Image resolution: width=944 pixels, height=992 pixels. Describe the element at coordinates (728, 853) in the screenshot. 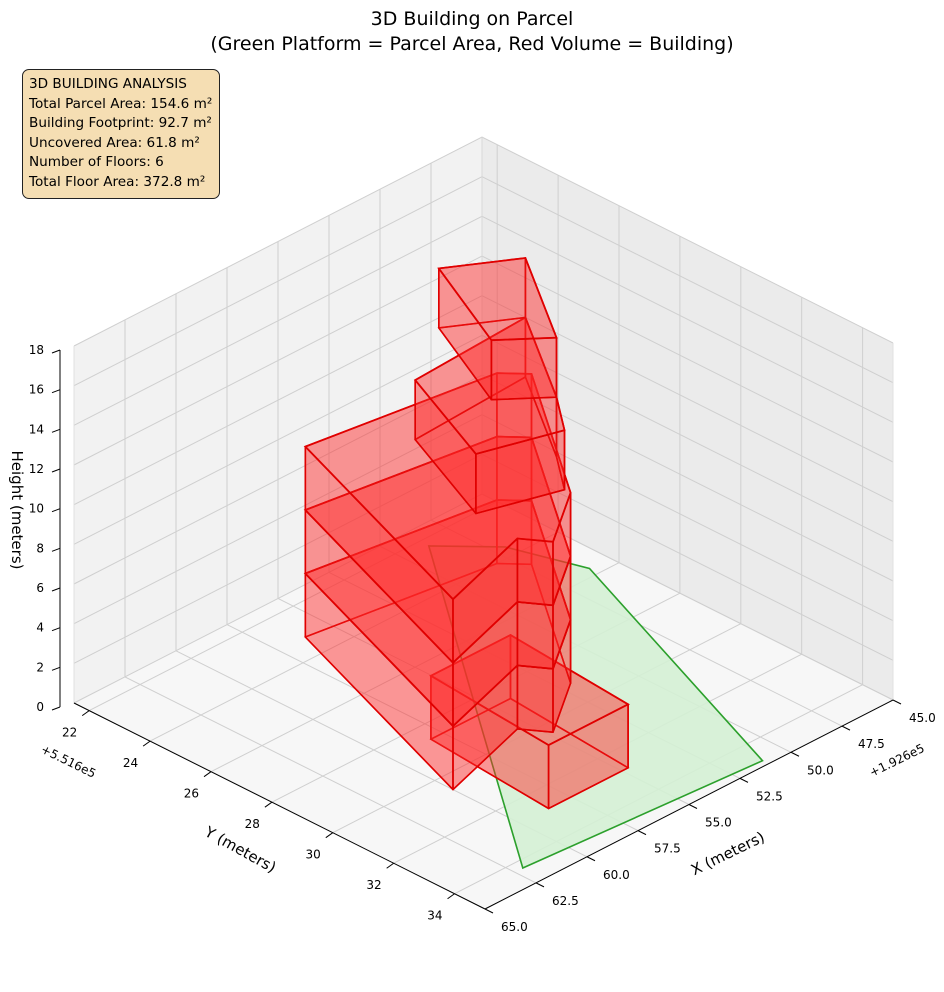

I see `x-axis-label: X (meters)` at that location.